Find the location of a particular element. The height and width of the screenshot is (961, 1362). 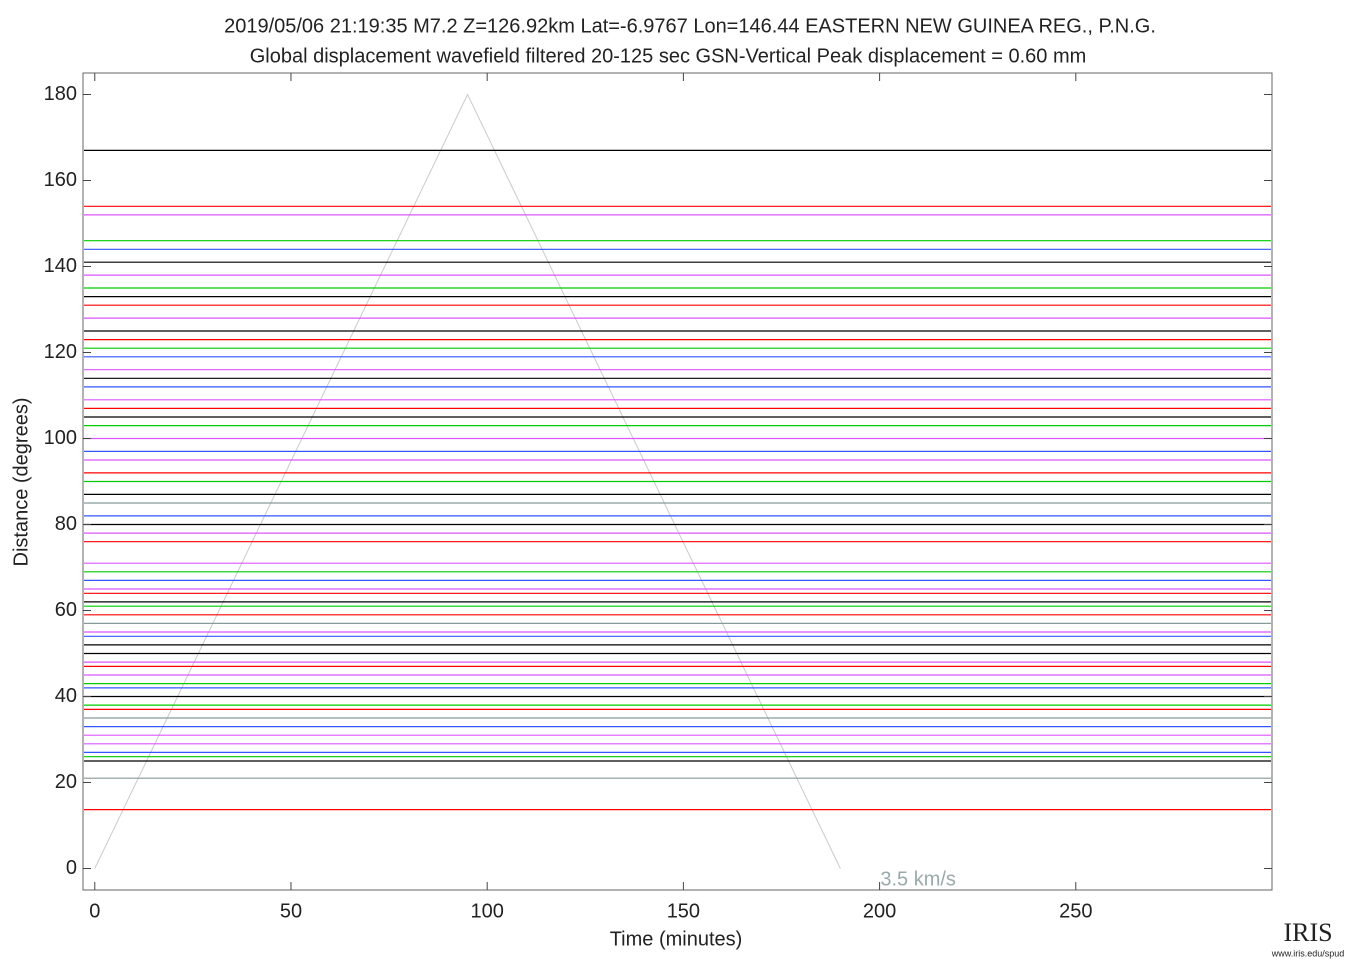

y-tick-label: 100 is located at coordinates (60, 438).